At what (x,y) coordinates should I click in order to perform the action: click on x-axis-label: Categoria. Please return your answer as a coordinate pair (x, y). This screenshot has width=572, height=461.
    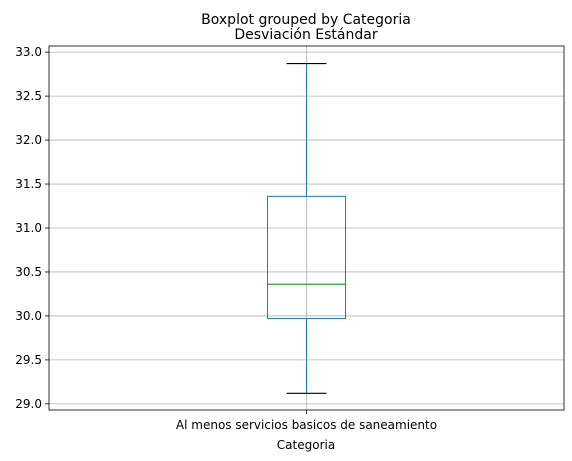
    Looking at the image, I should click on (306, 445).